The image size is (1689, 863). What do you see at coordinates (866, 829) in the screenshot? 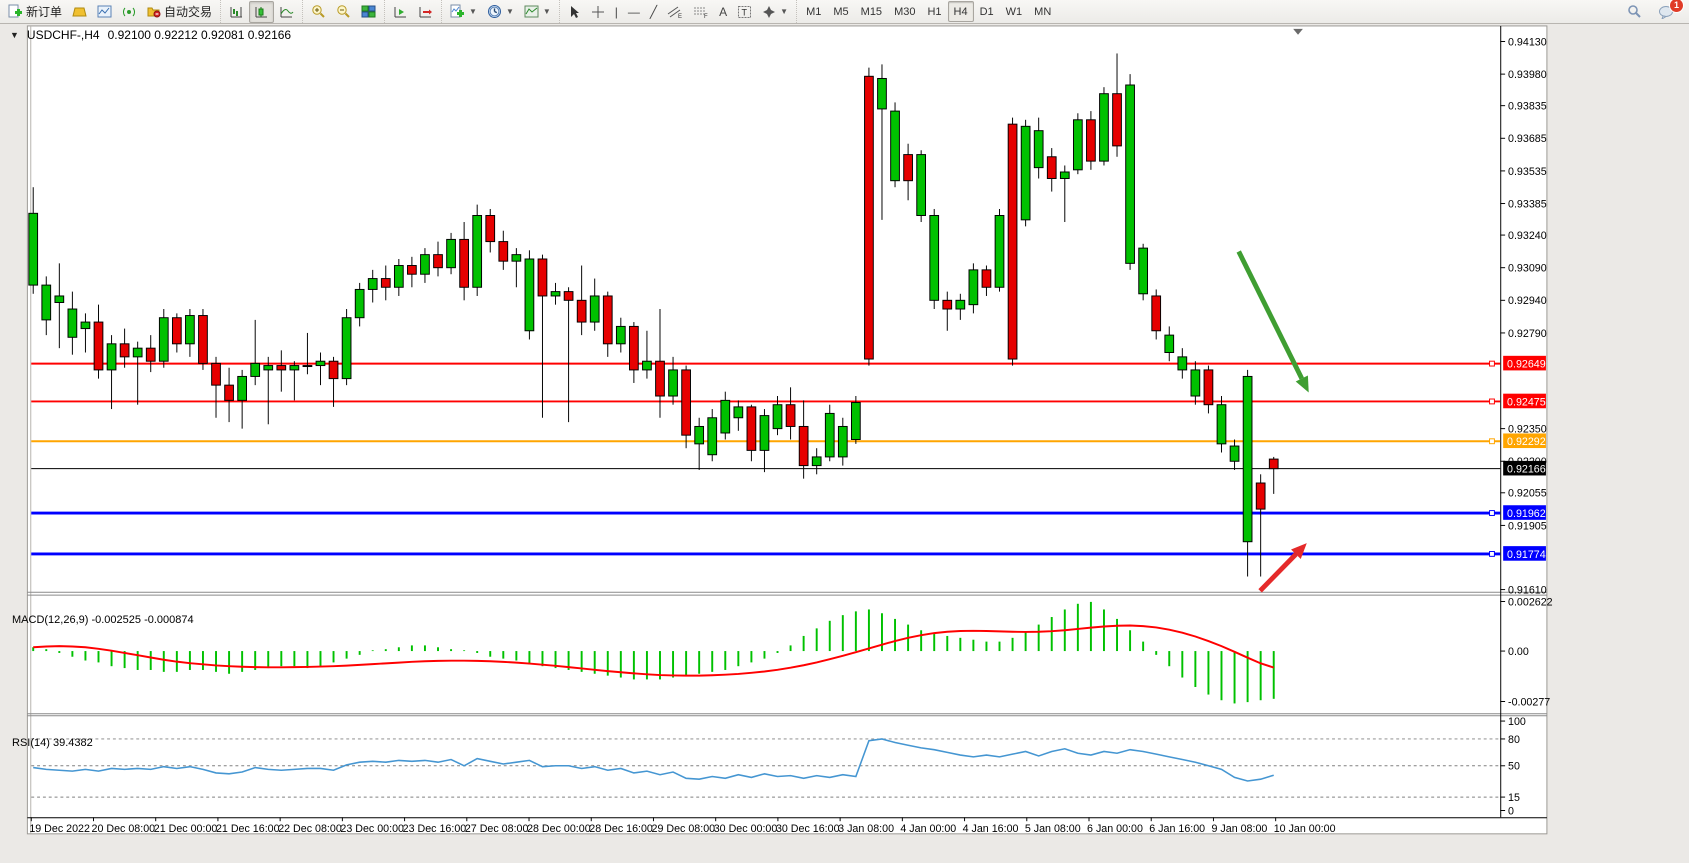
I see `time-axis-label: 3 Jan 08:00` at bounding box center [866, 829].